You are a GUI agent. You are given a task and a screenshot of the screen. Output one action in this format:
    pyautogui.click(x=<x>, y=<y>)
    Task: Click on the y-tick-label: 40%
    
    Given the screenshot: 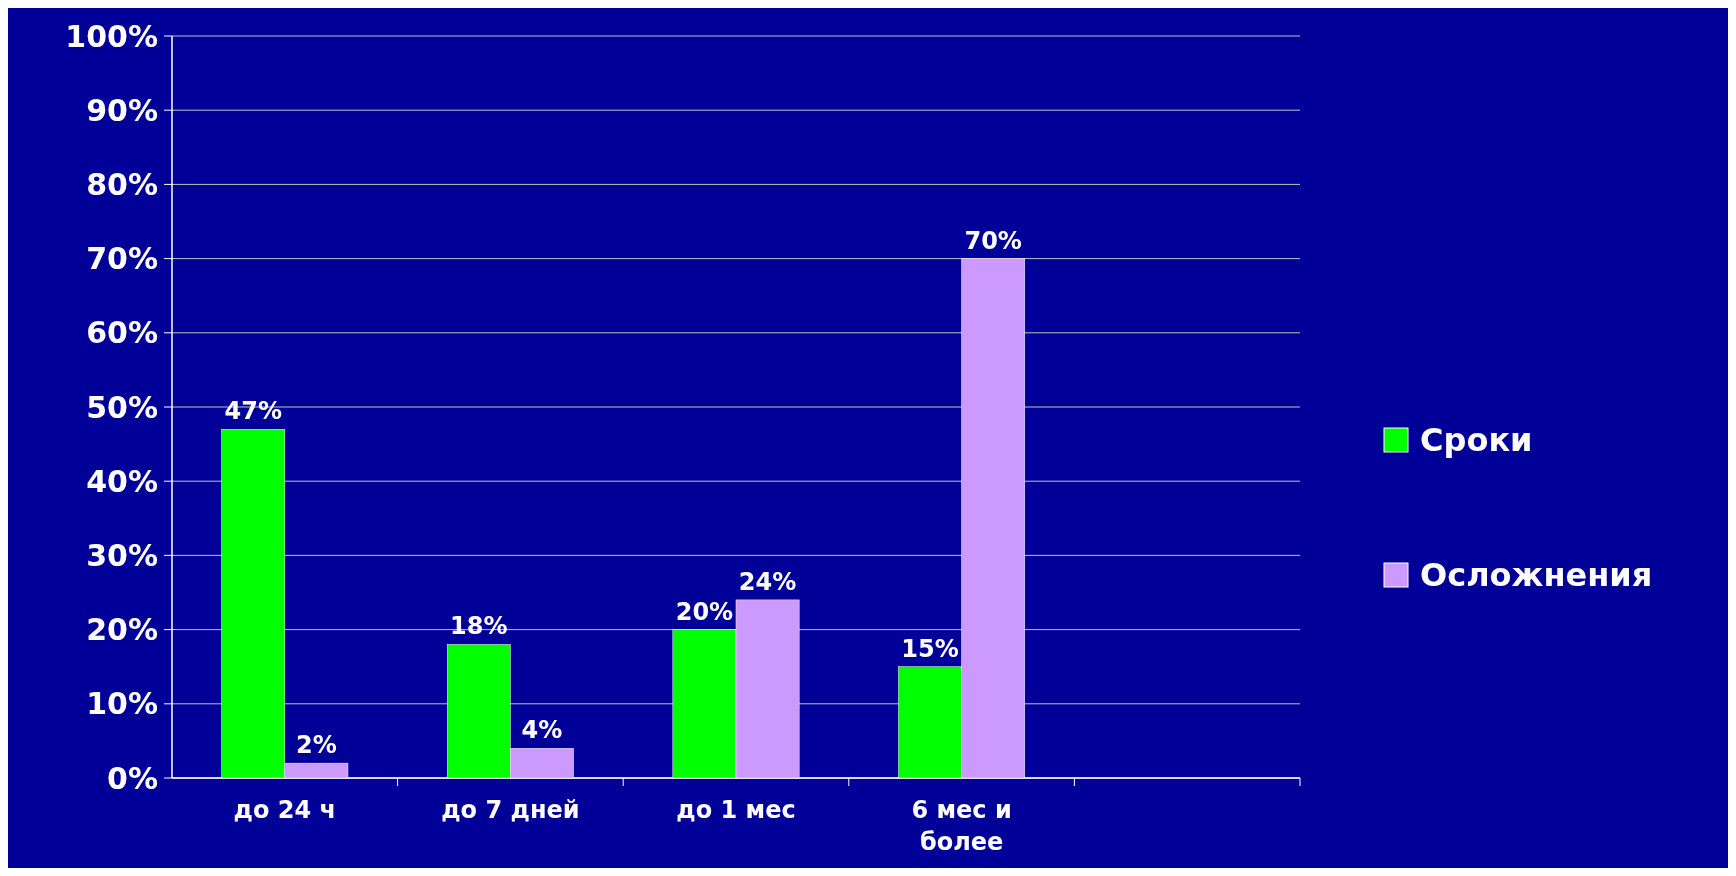 What is the action you would take?
    pyautogui.click(x=122, y=481)
    